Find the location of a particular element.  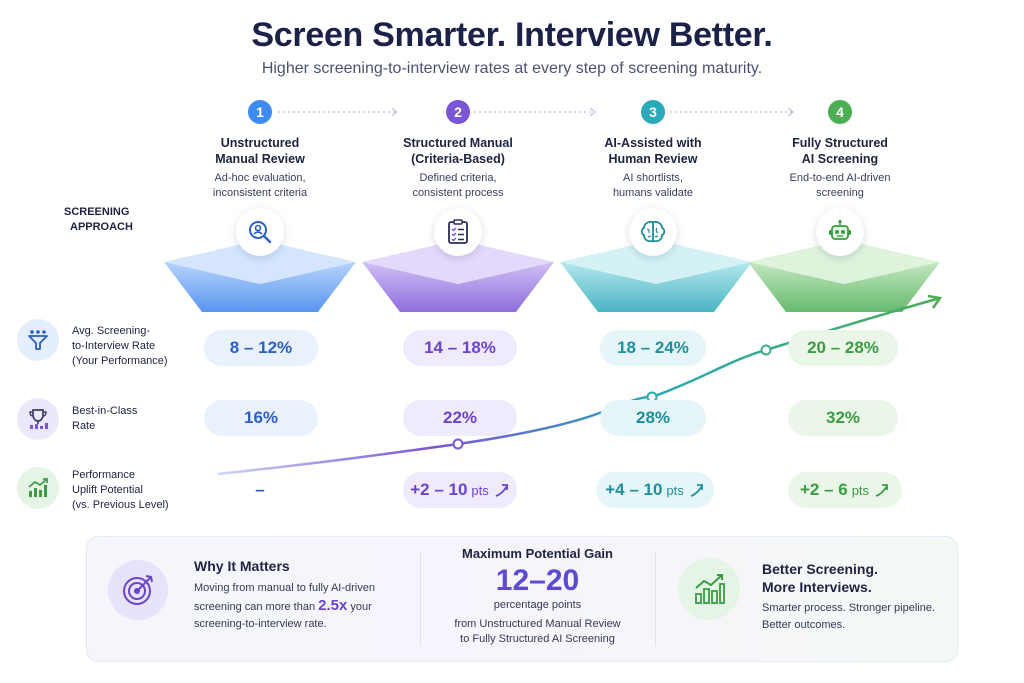

step-desc-4: End-to-end AI-driven screening is located at coordinates (840, 185).